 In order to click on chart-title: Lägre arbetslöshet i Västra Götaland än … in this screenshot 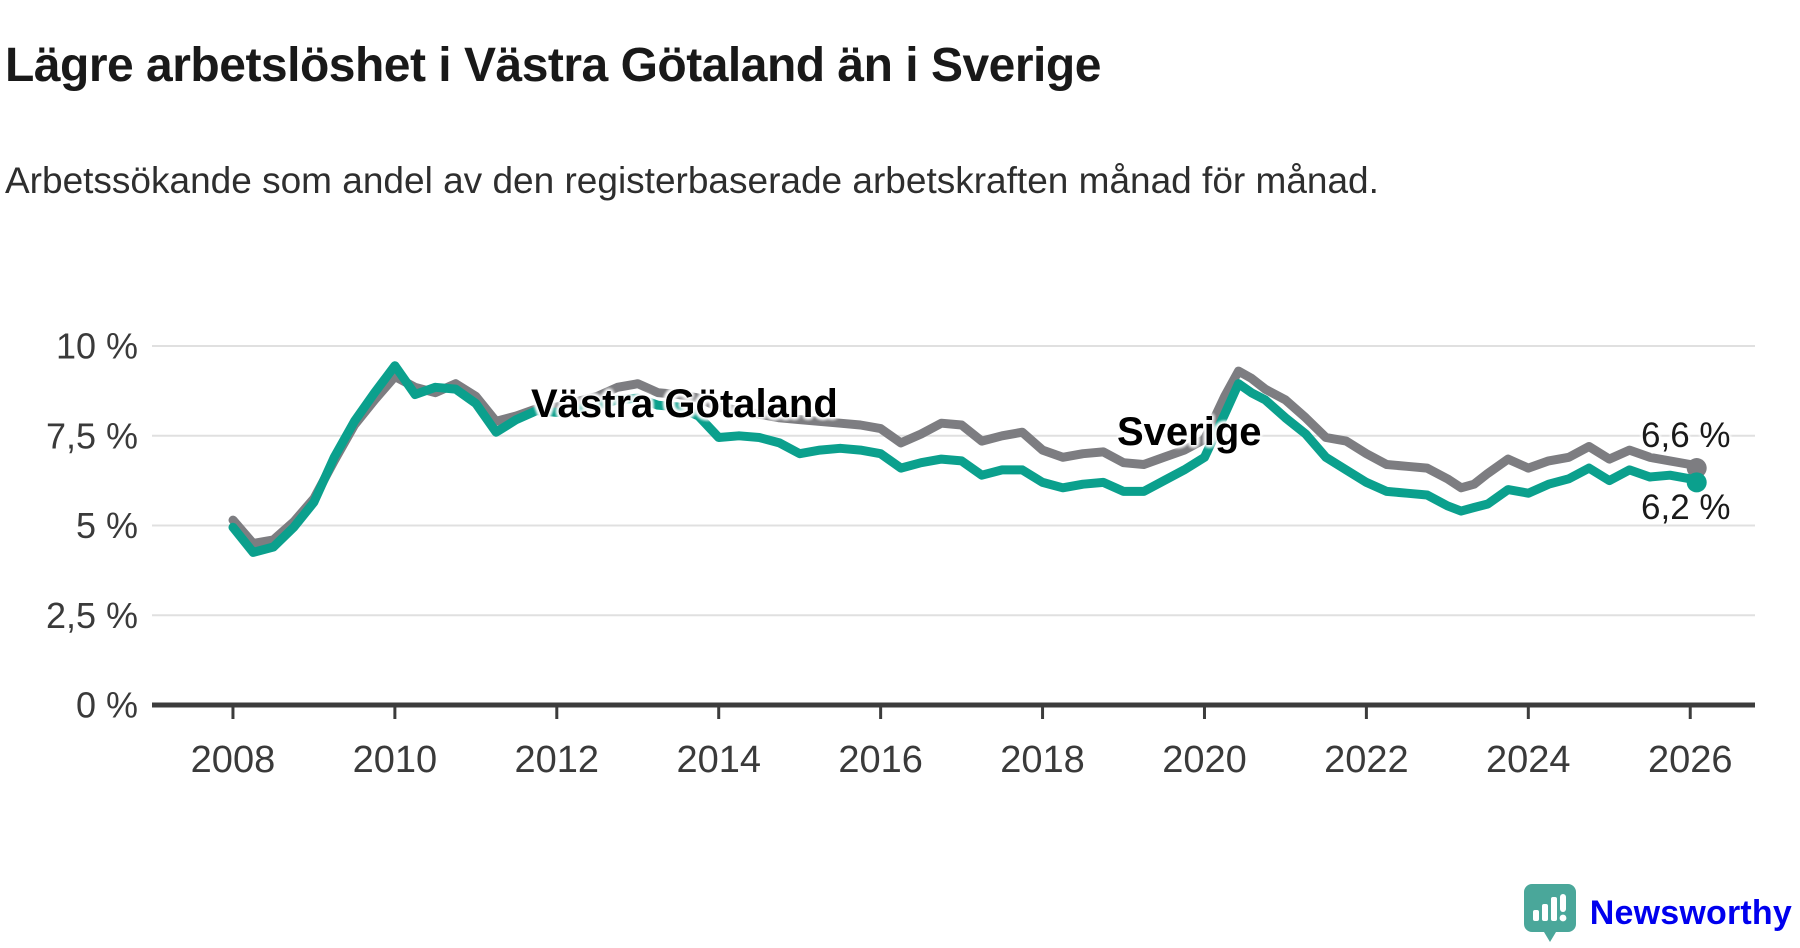, I will do `click(553, 66)`.